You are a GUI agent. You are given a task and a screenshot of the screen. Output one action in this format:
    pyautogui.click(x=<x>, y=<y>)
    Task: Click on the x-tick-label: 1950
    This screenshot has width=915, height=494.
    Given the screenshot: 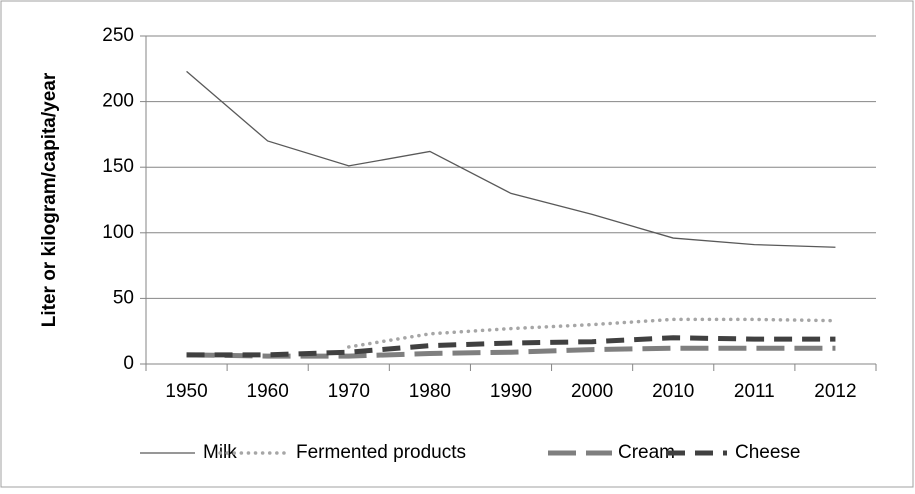 What is the action you would take?
    pyautogui.click(x=186, y=391)
    